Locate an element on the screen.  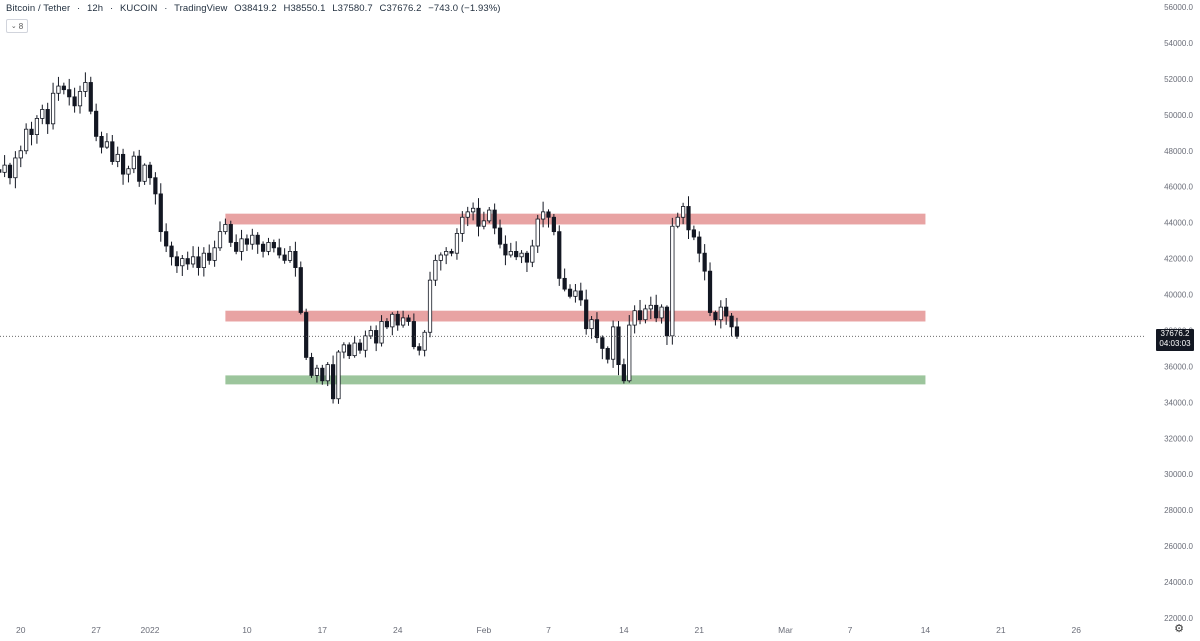
interval: 12h is located at coordinates (95, 8).